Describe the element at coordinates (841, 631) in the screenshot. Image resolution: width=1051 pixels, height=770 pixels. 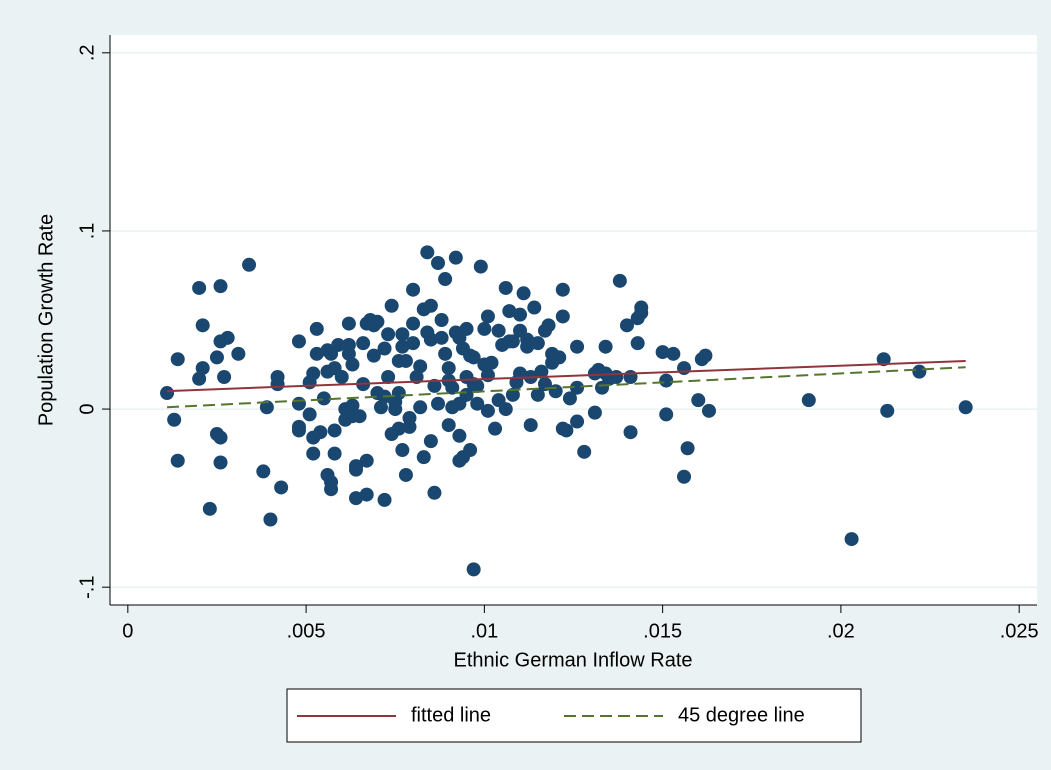
I see `x-tick-label: .02` at that location.